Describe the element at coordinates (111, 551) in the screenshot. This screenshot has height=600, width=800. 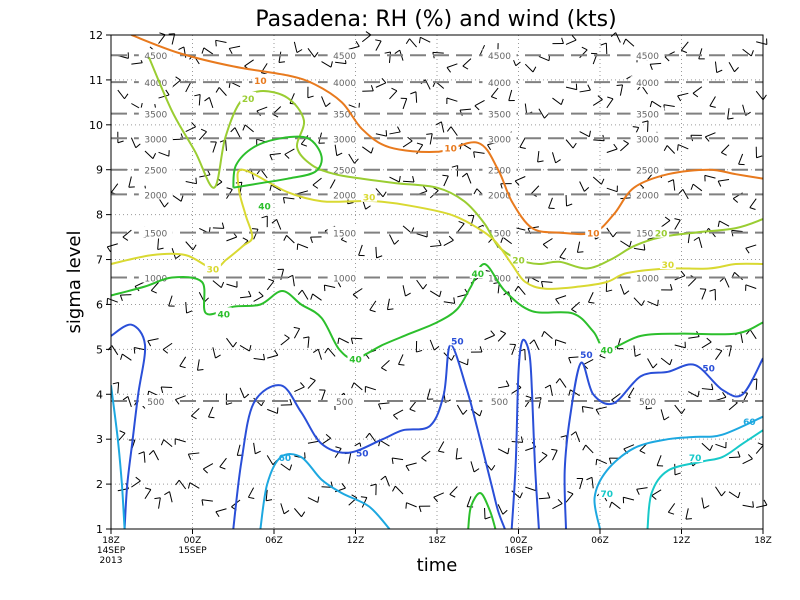
I see `x-tick-label: 14SEP` at that location.